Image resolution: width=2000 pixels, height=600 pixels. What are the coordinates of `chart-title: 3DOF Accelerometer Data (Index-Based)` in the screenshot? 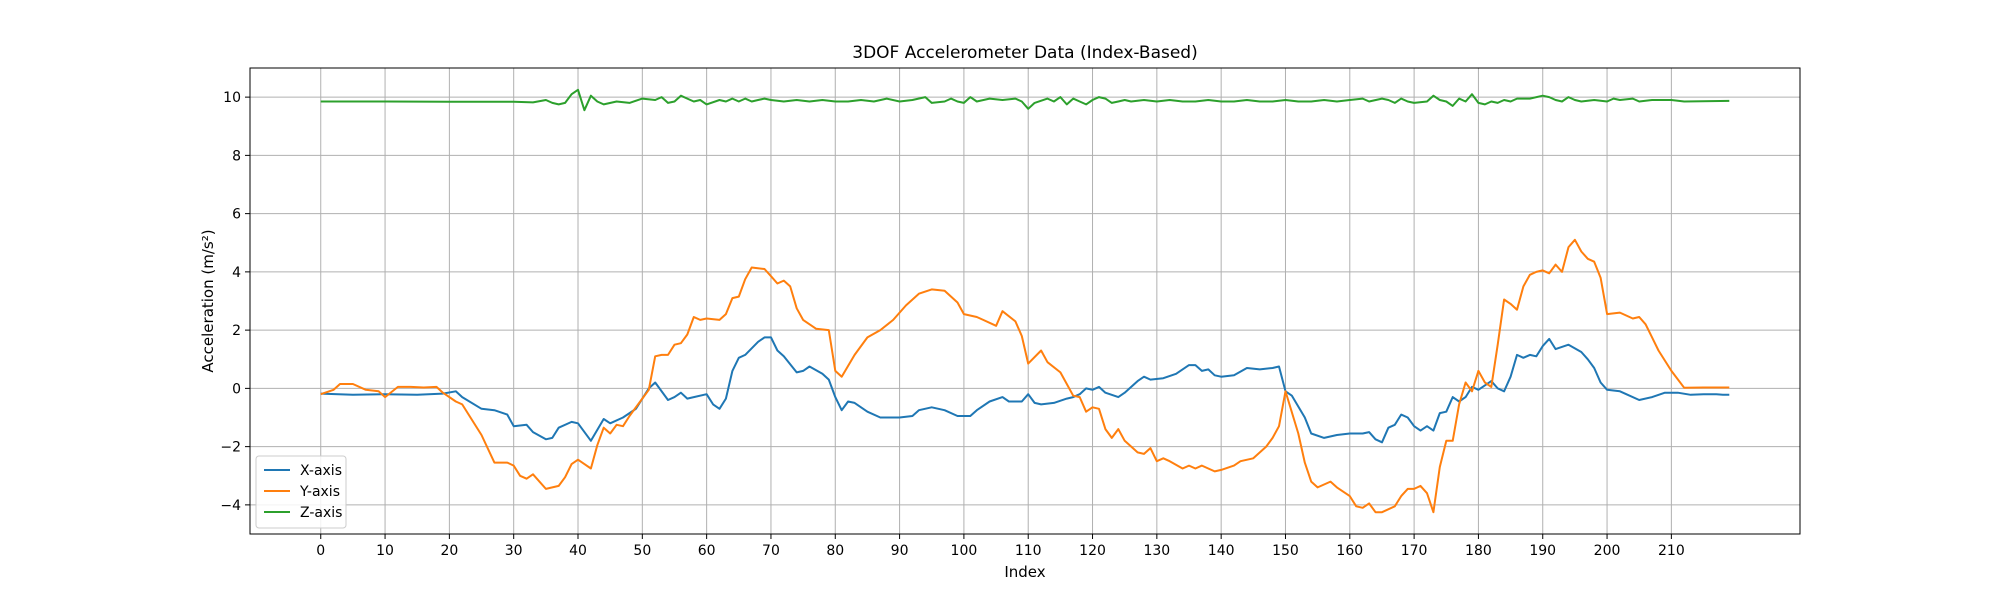 It's located at (1024, 53).